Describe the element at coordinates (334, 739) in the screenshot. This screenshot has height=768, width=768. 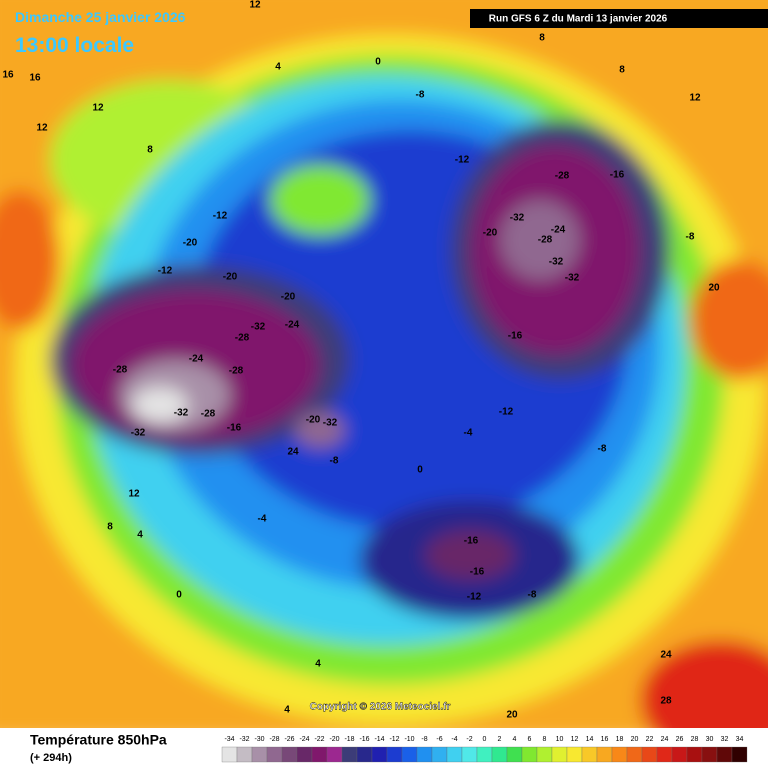
I see `scale-label: -20` at that location.